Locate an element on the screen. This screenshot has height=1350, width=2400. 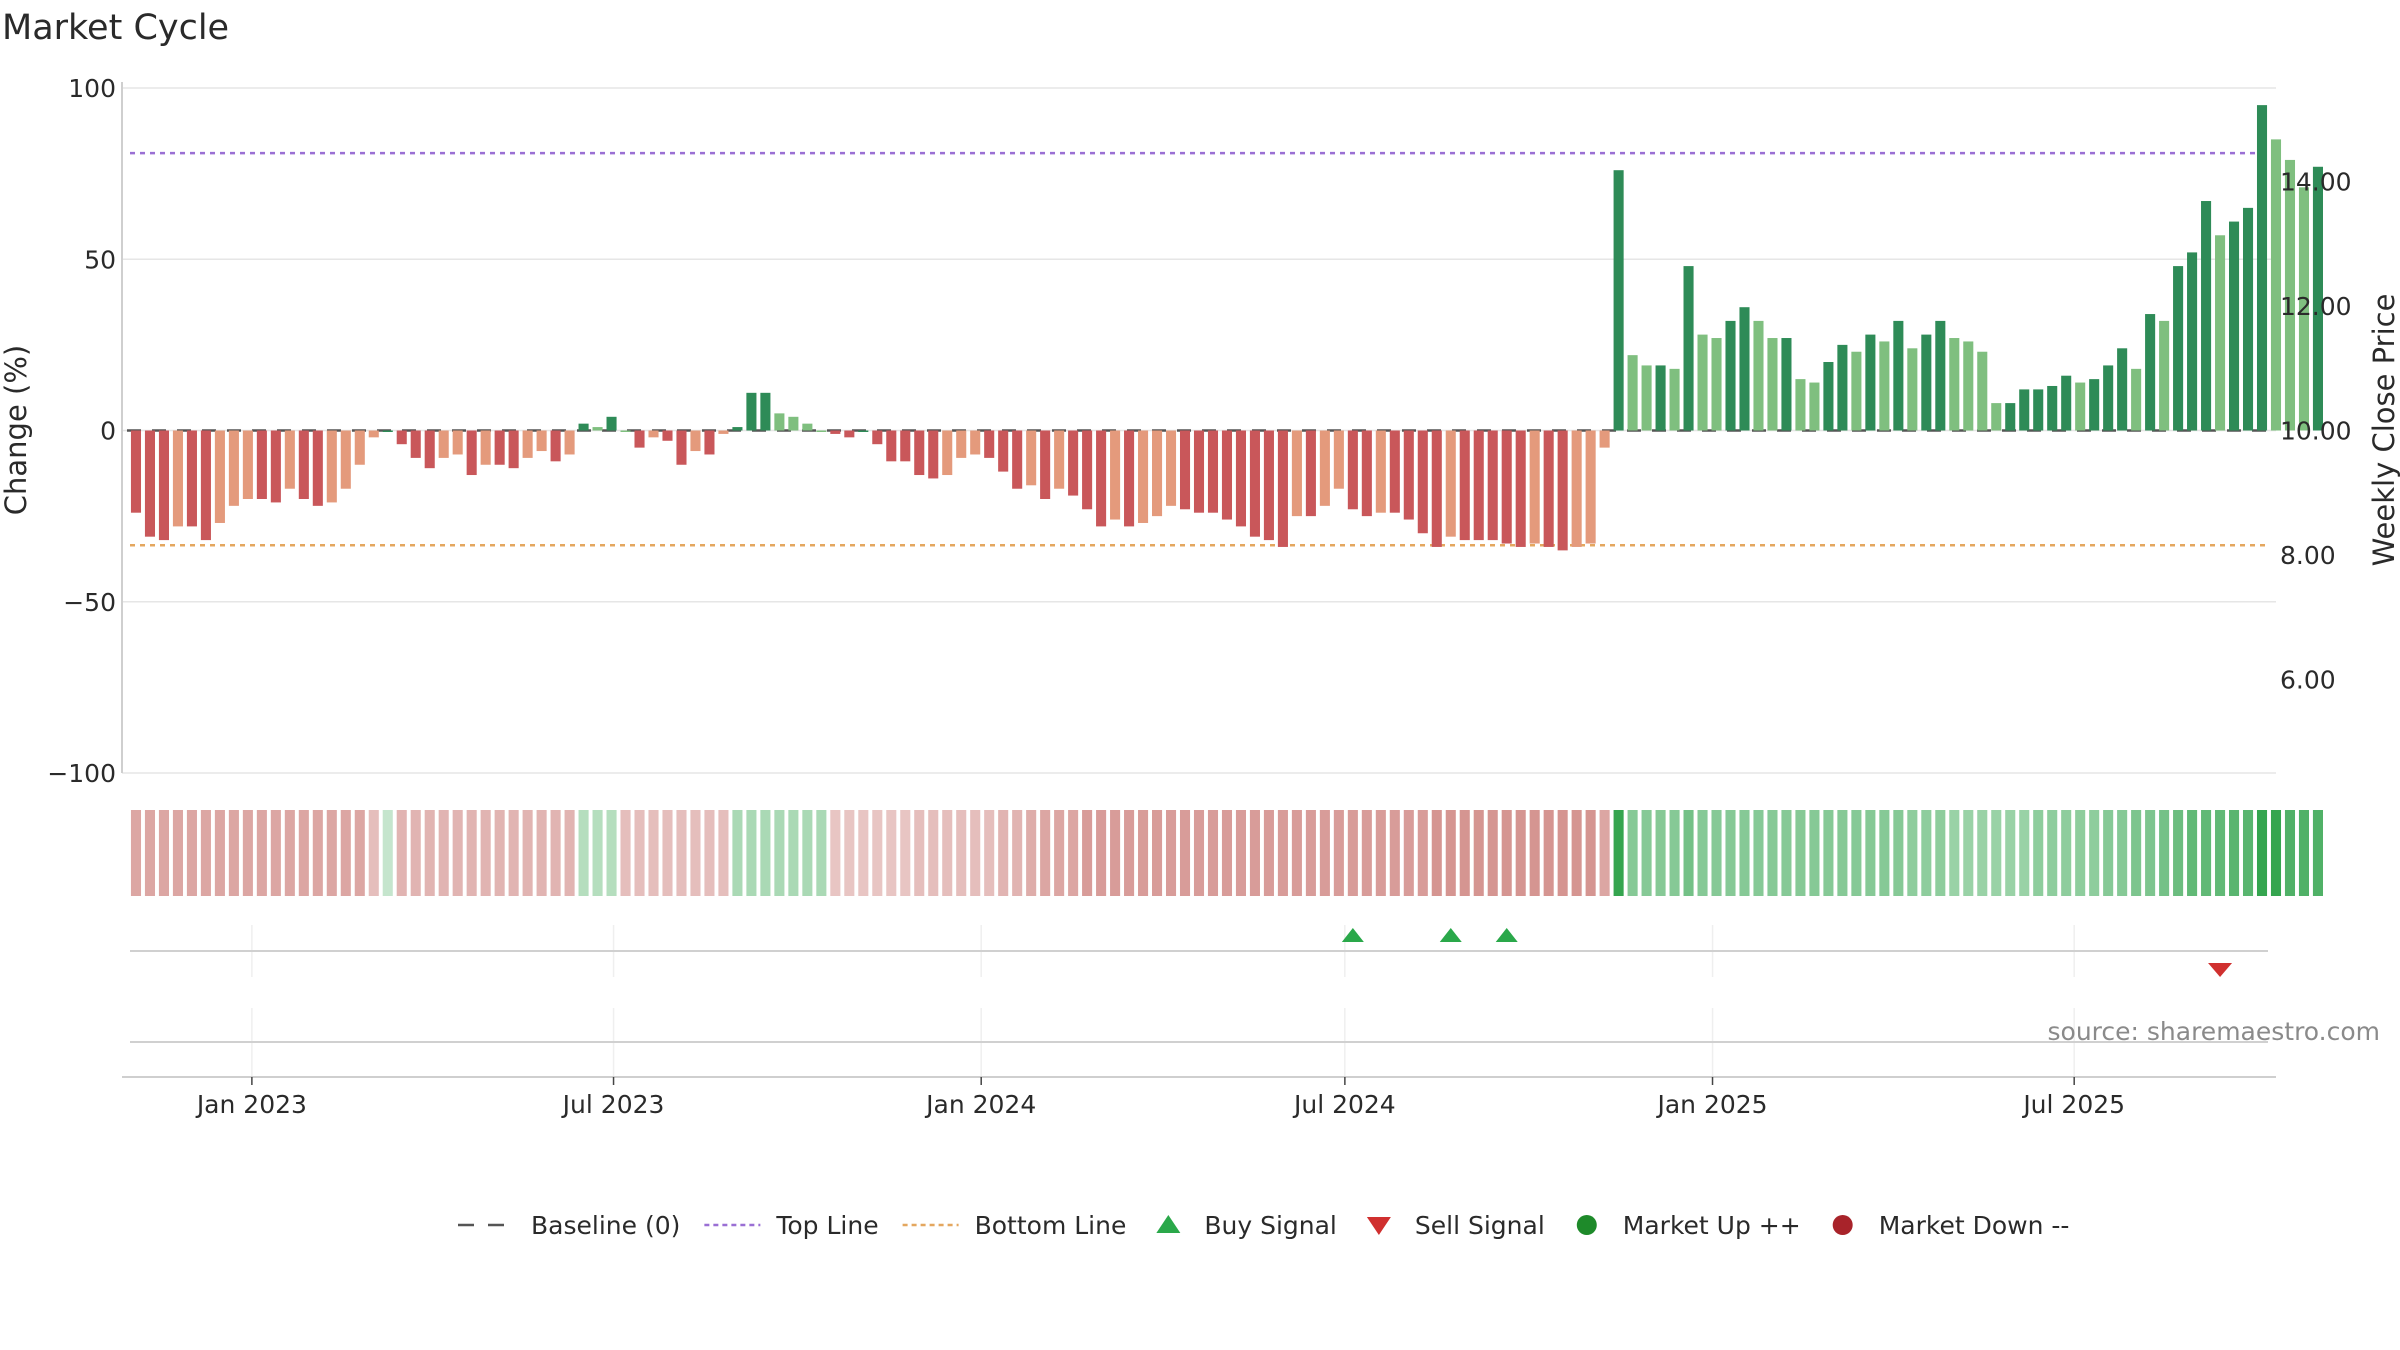
y-tick-label: 0 is located at coordinates (108, 431).